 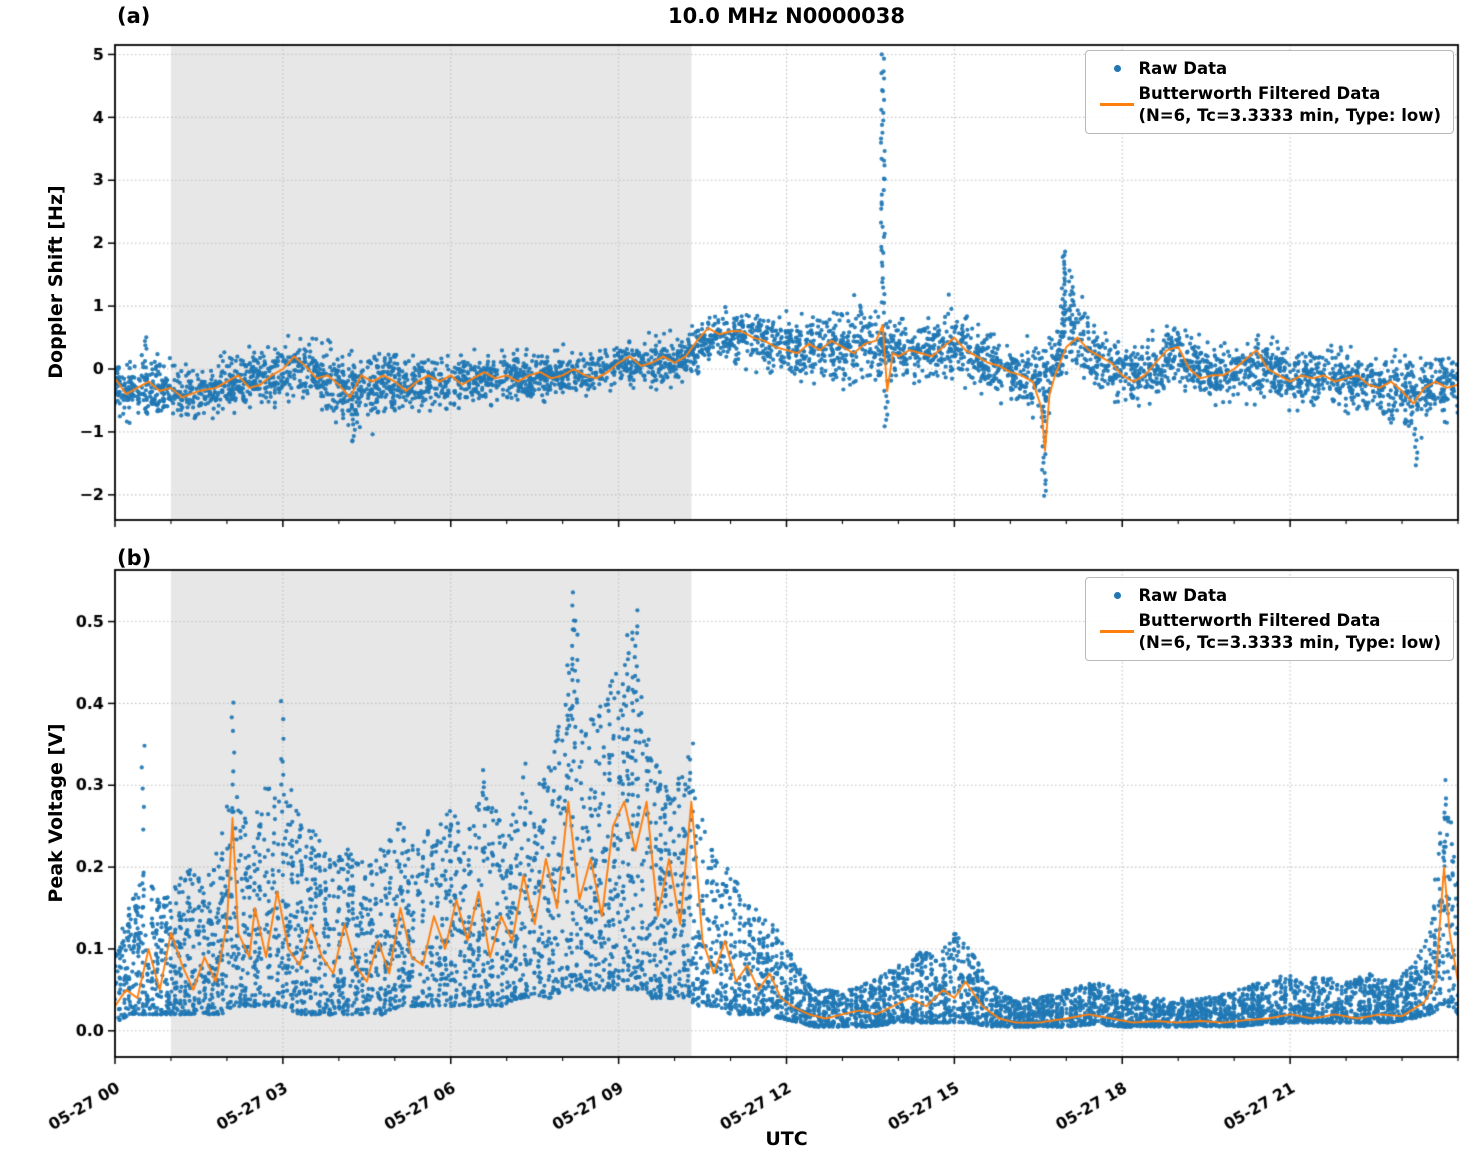 What do you see at coordinates (56, 813) in the screenshot?
I see `y-axis-label-voltage: Peak Voltage [V]` at bounding box center [56, 813].